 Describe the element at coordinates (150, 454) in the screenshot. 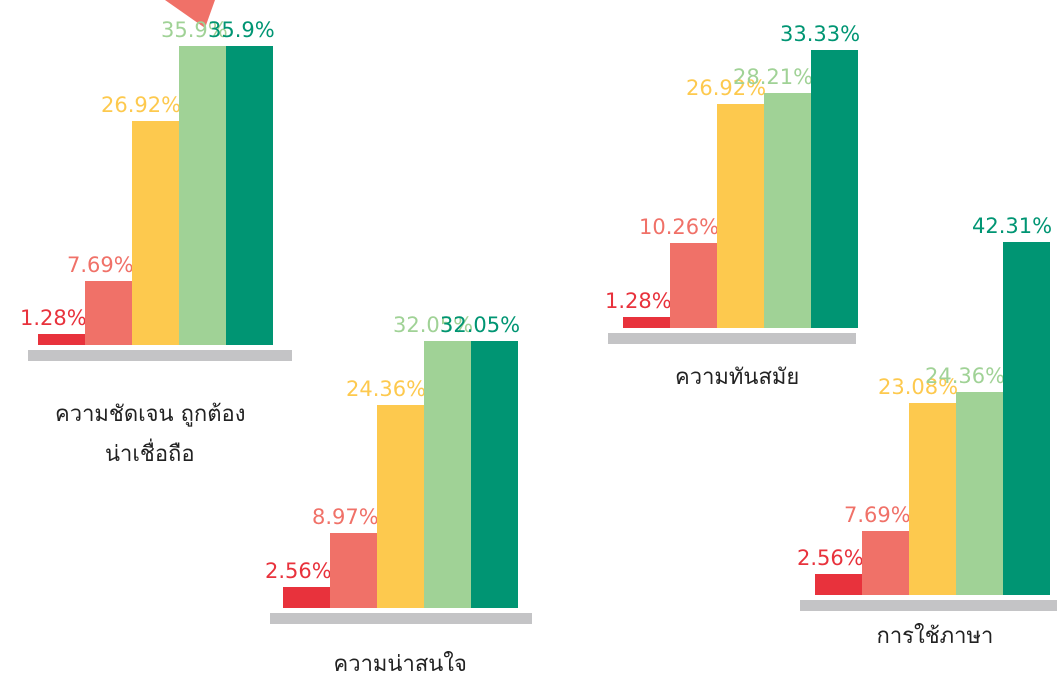

I see `chart-title: น่าเชื่อถือ` at that location.